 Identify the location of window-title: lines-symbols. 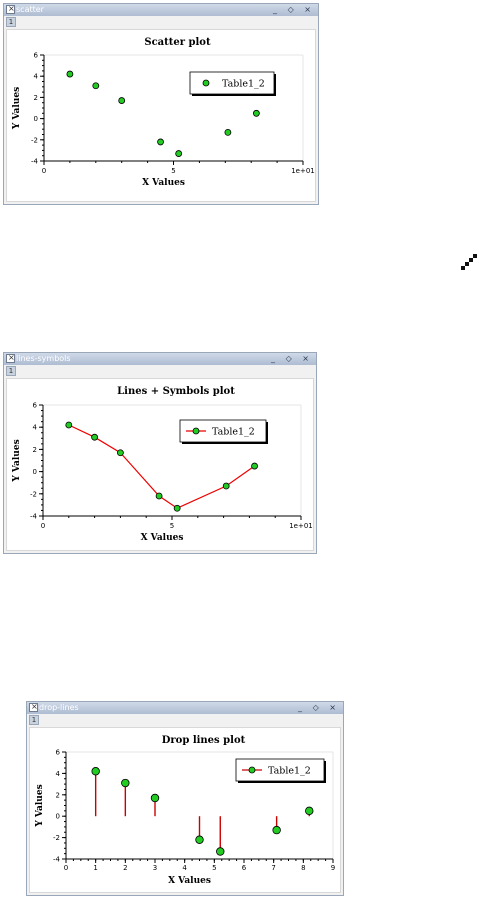
(43, 358).